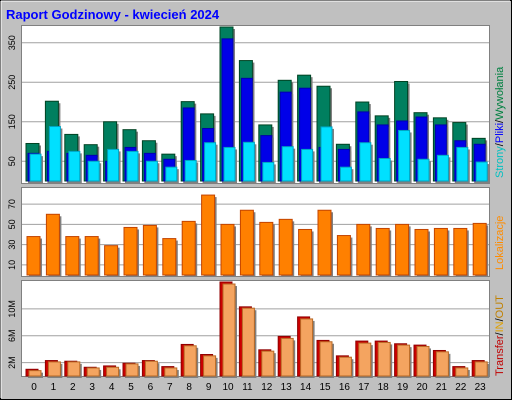 This screenshot has width=512, height=400. Describe the element at coordinates (403, 387) in the screenshot. I see `x-tick-label-19: 19` at that location.